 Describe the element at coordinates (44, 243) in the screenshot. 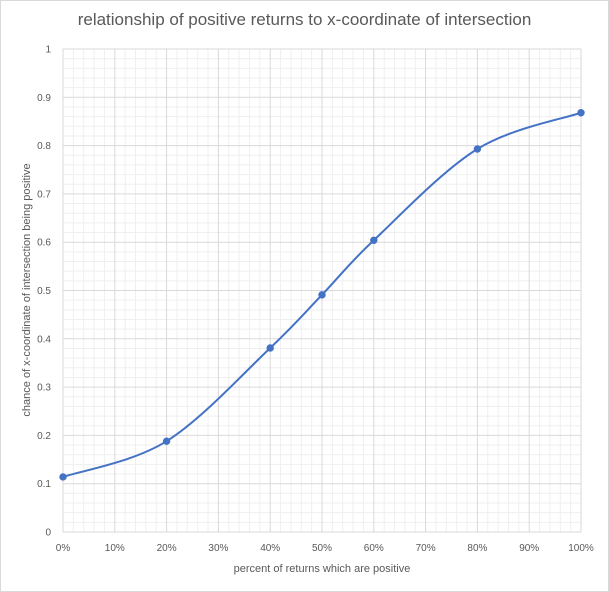

I see `y-tick-label: 0.6` at that location.